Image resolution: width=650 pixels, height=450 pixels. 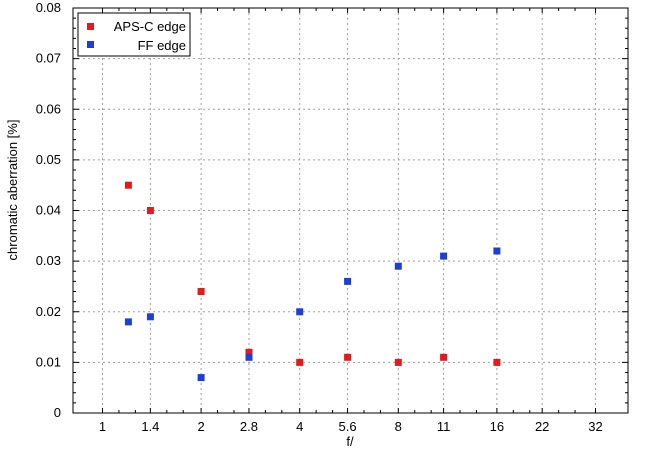 I want to click on y-tick-label: 0.03, so click(x=48, y=260).